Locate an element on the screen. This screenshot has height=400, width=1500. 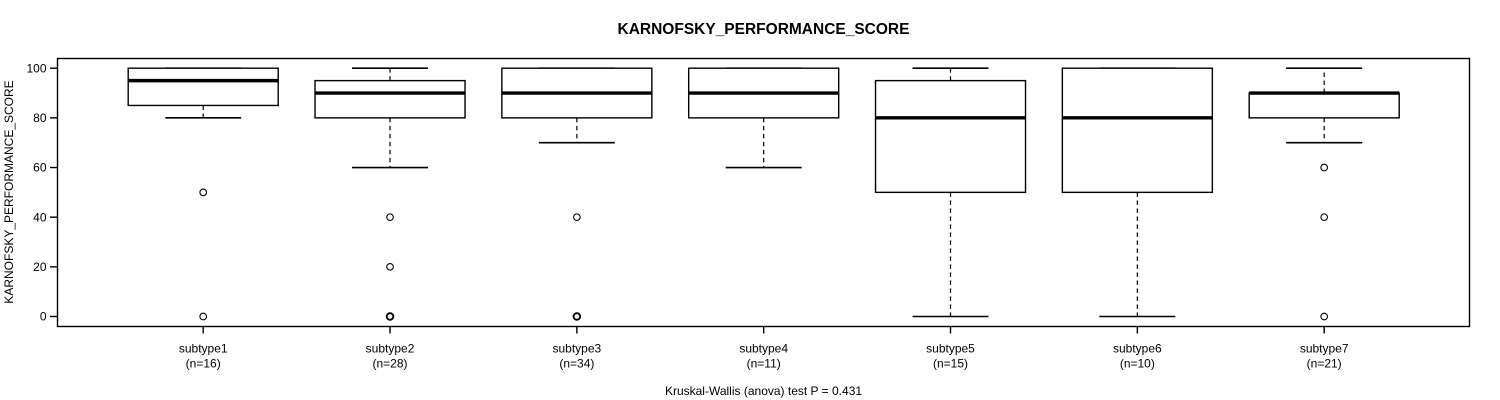
chart-title: KARNOFSKY_PERFORMANCE_SCORE is located at coordinates (764, 29).